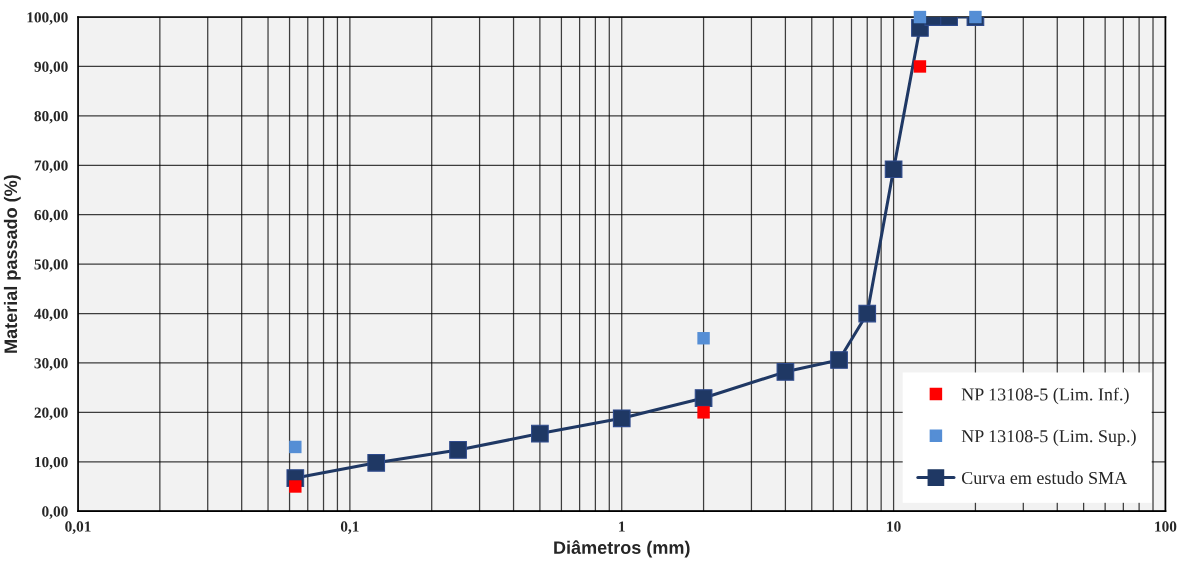 The width and height of the screenshot is (1182, 568). Describe the element at coordinates (47, 18) in the screenshot. I see `y-tick-label: 100,00` at that location.